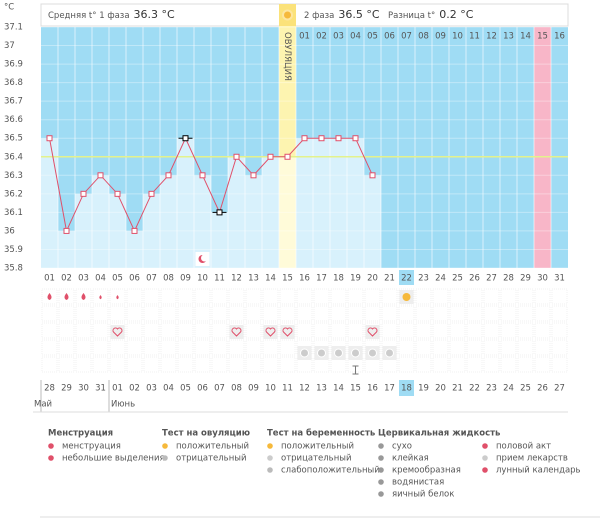  What do you see at coordinates (457, 37) in the screenshot?
I see `post-ovulation-day: 10` at bounding box center [457, 37].